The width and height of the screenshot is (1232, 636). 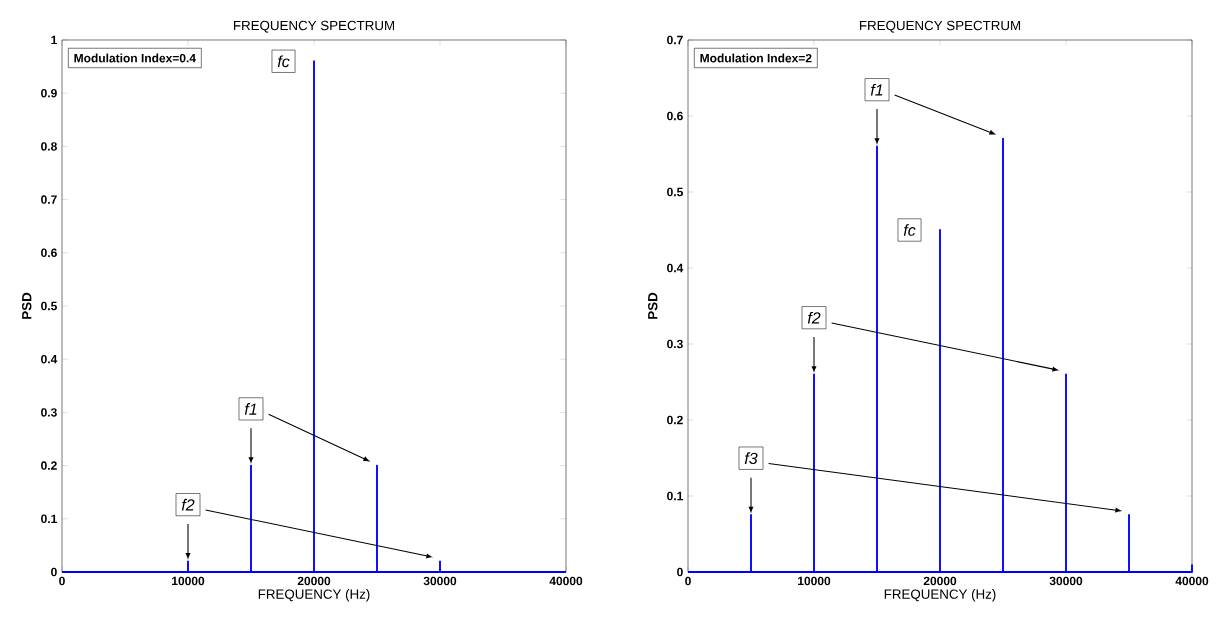 I want to click on y-tick-label: 0.9, so click(x=49, y=93).